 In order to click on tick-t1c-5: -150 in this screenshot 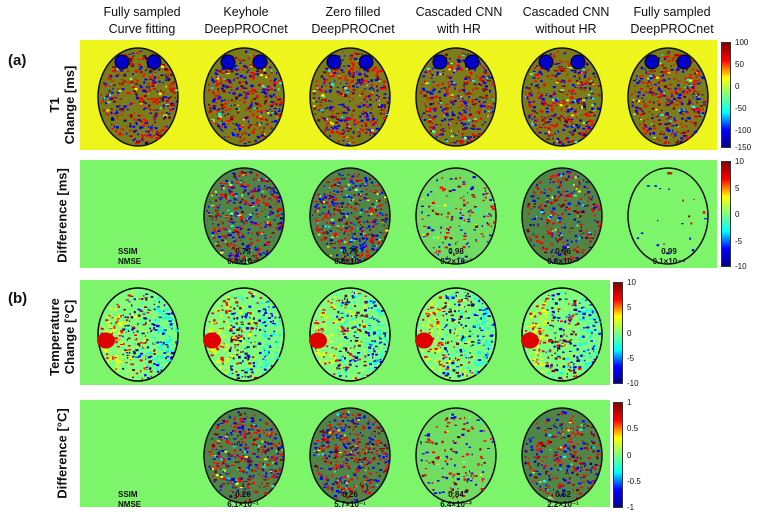, I will do `click(743, 147)`.